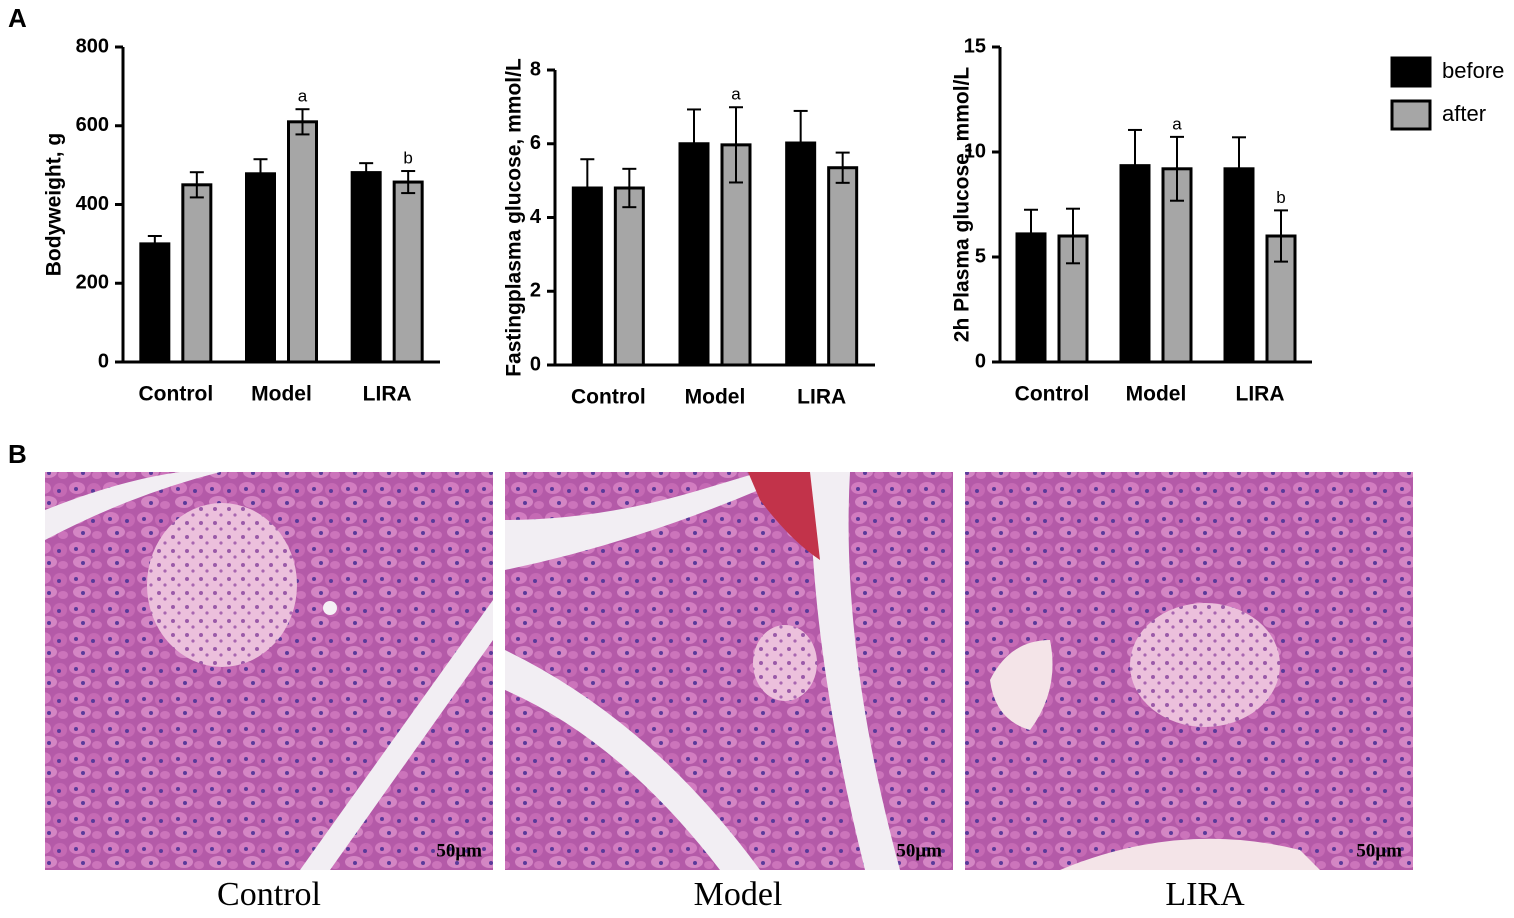 The width and height of the screenshot is (1514, 918). What do you see at coordinates (1205, 894) in the screenshot?
I see `image-caption: LIRA` at bounding box center [1205, 894].